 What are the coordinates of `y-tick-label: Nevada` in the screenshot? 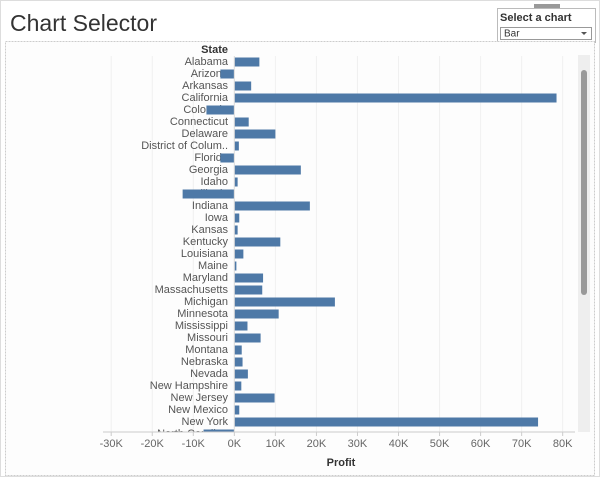 It's located at (209, 374).